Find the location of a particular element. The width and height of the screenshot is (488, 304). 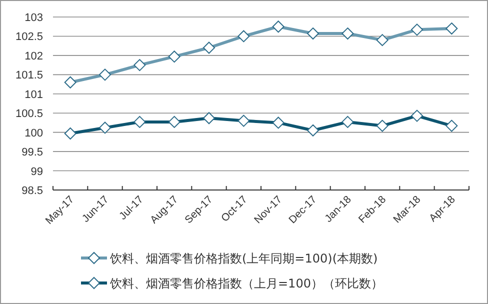

y-tick-label: 100 is located at coordinates (33, 133).